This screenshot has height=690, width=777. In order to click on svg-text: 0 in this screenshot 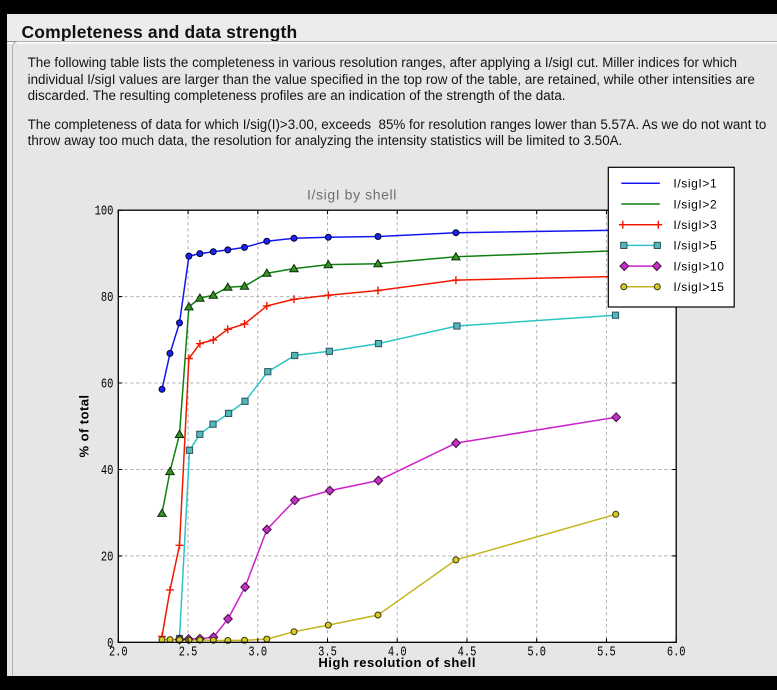, I will do `click(110, 644)`.